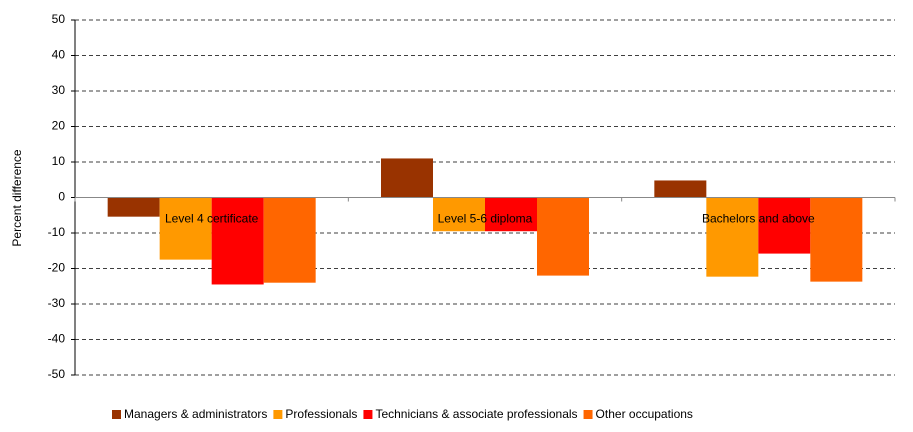 The width and height of the screenshot is (913, 432). I want to click on legend-label: Other occupations, so click(644, 414).